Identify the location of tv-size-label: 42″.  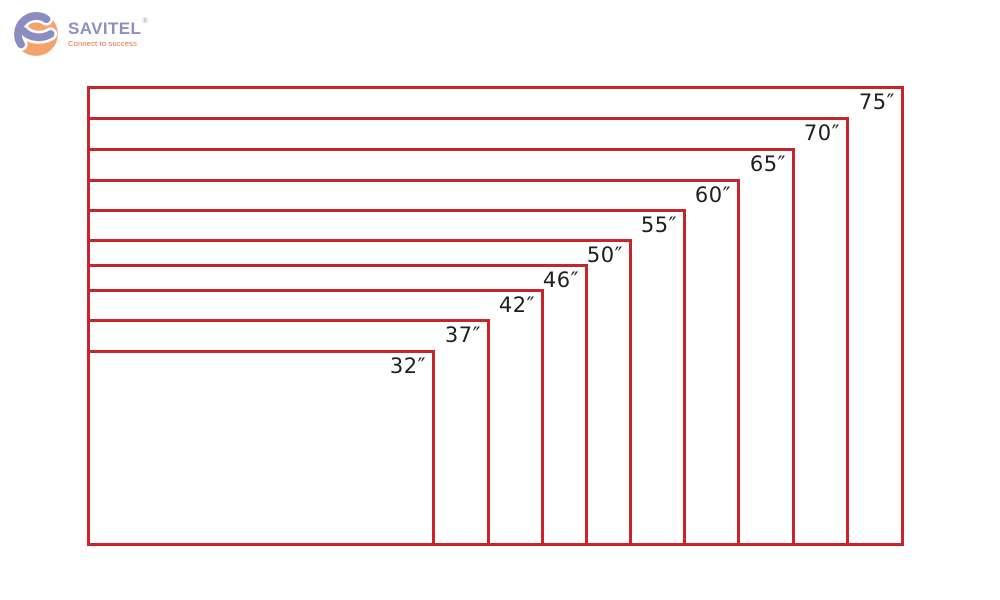
(516, 305).